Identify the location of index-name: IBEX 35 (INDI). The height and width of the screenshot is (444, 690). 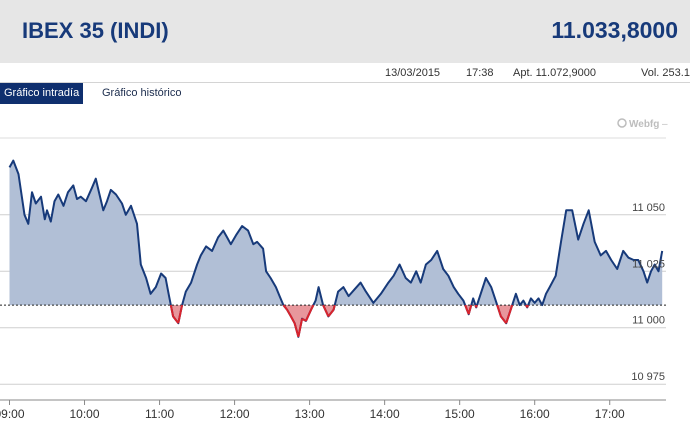
(95, 30).